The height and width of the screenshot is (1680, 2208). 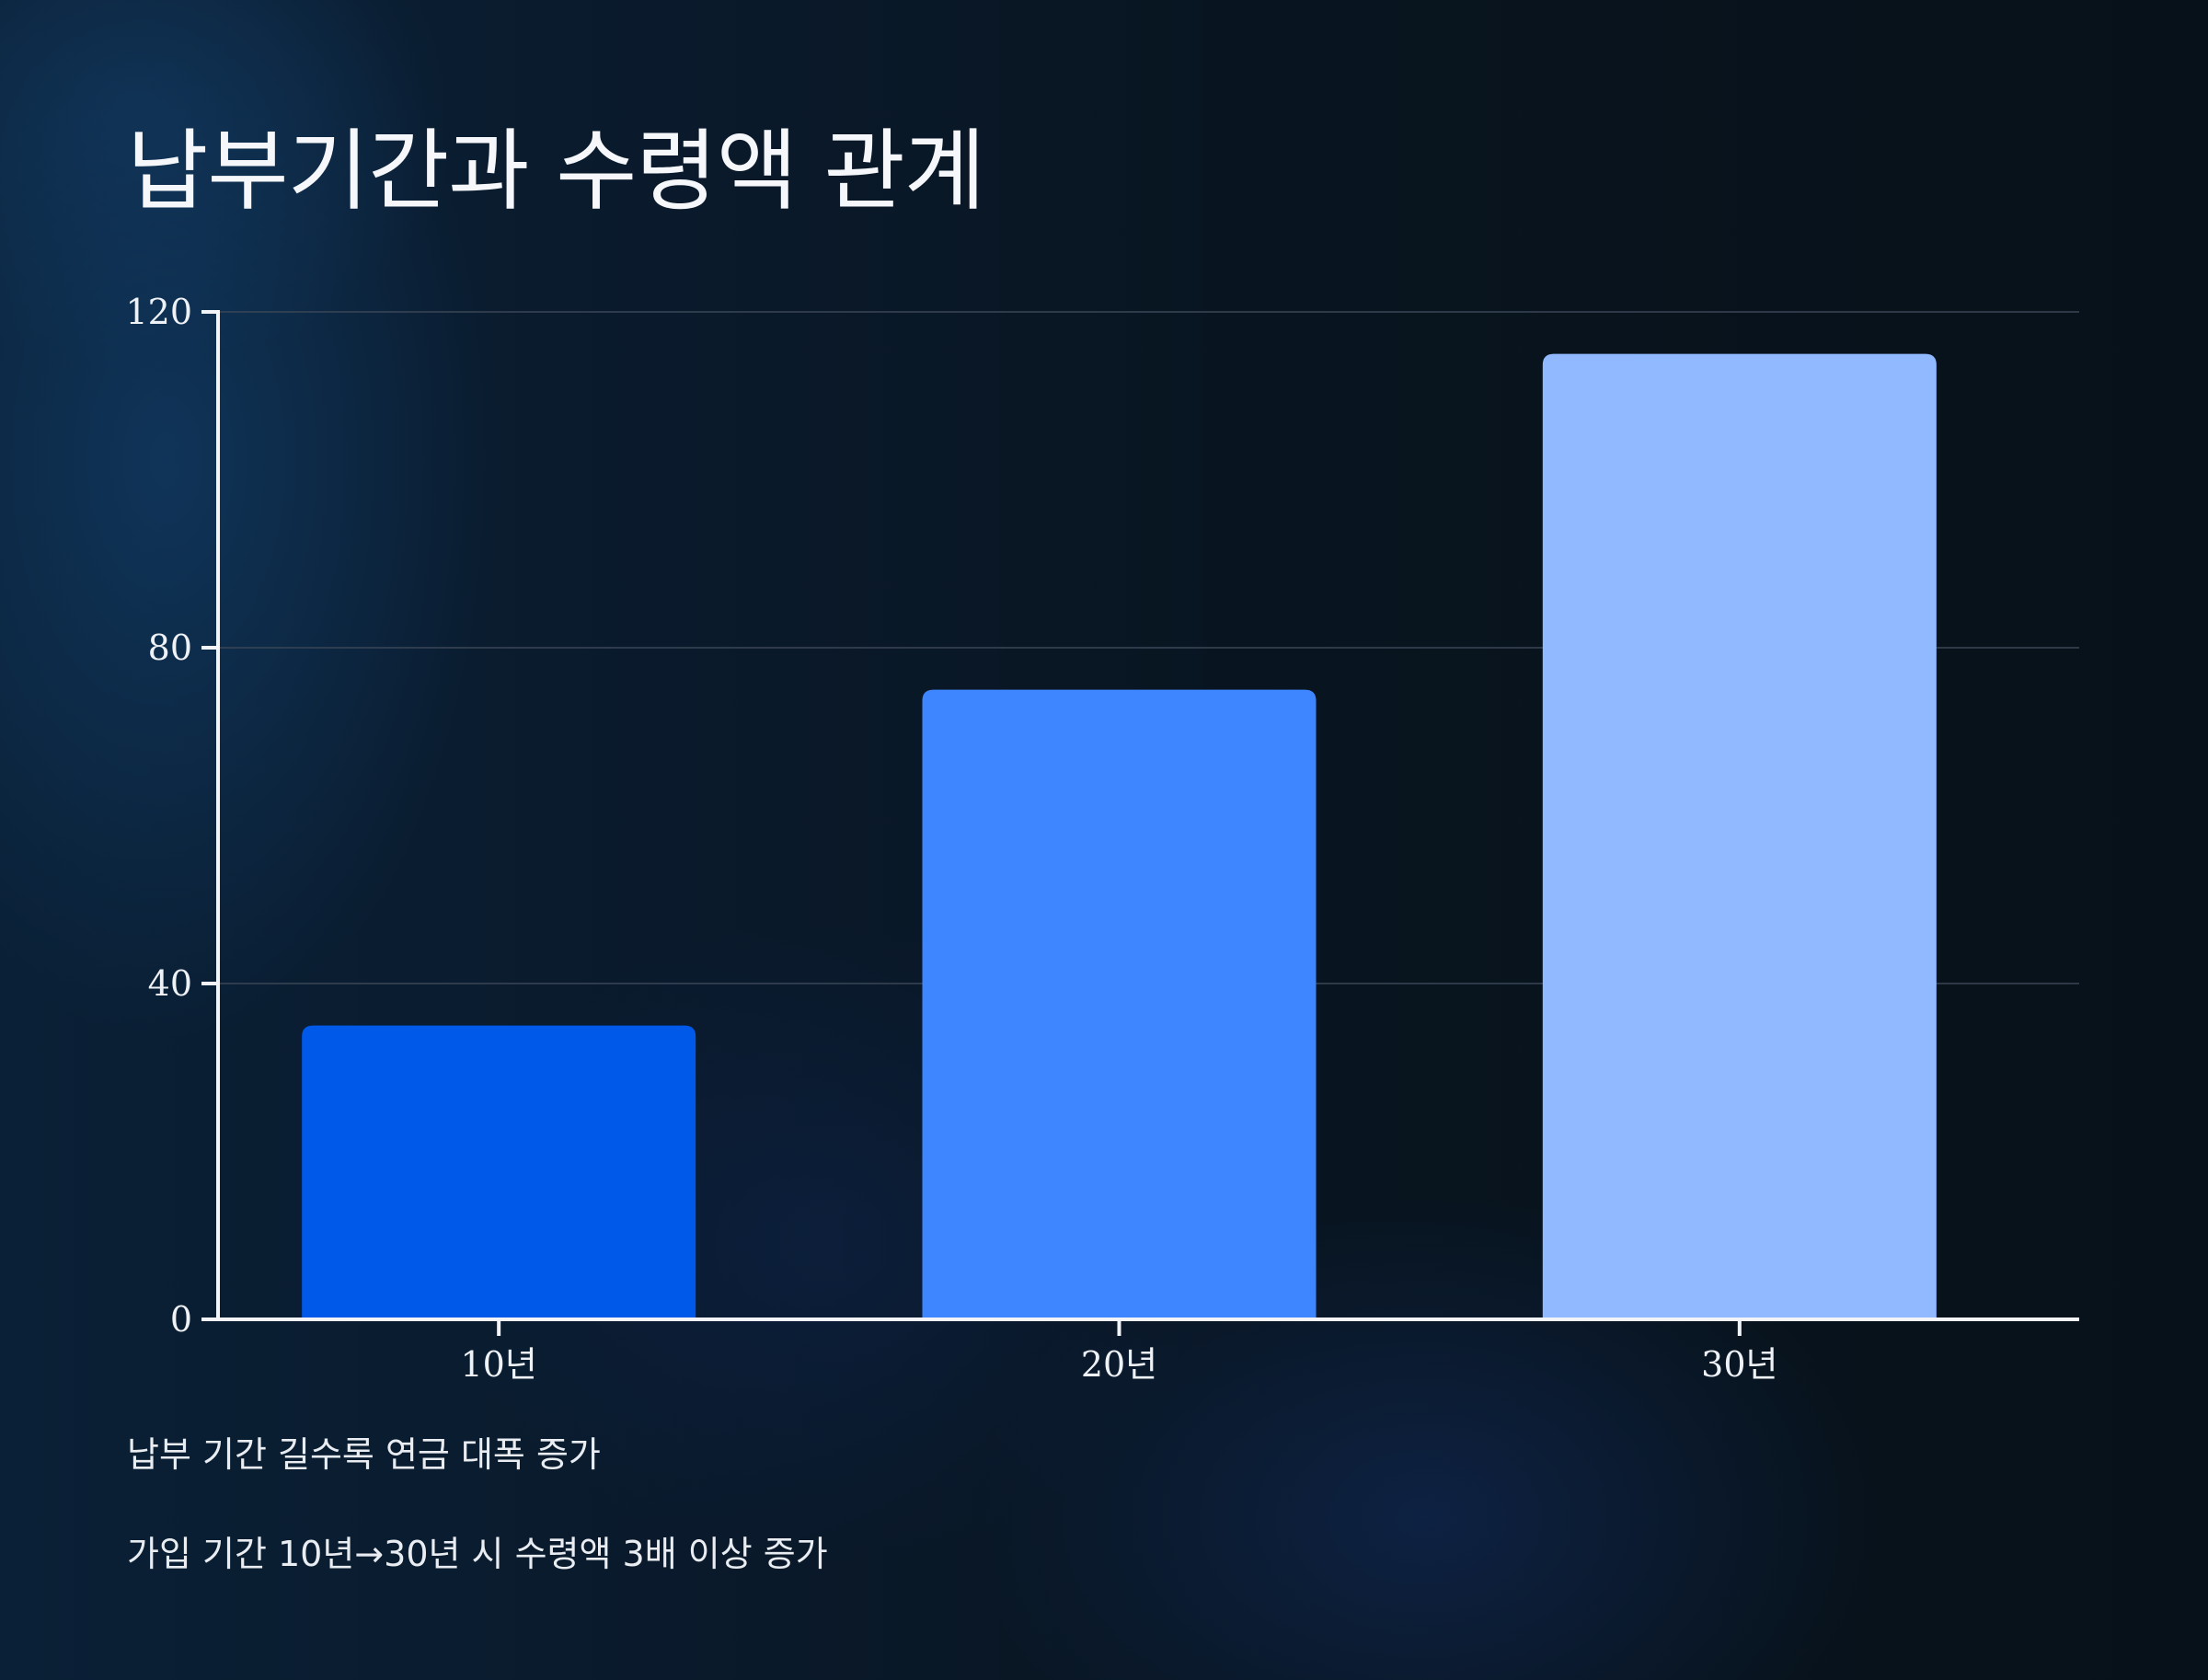 What do you see at coordinates (181, 1319) in the screenshot?
I see `y-tick-label: 0` at bounding box center [181, 1319].